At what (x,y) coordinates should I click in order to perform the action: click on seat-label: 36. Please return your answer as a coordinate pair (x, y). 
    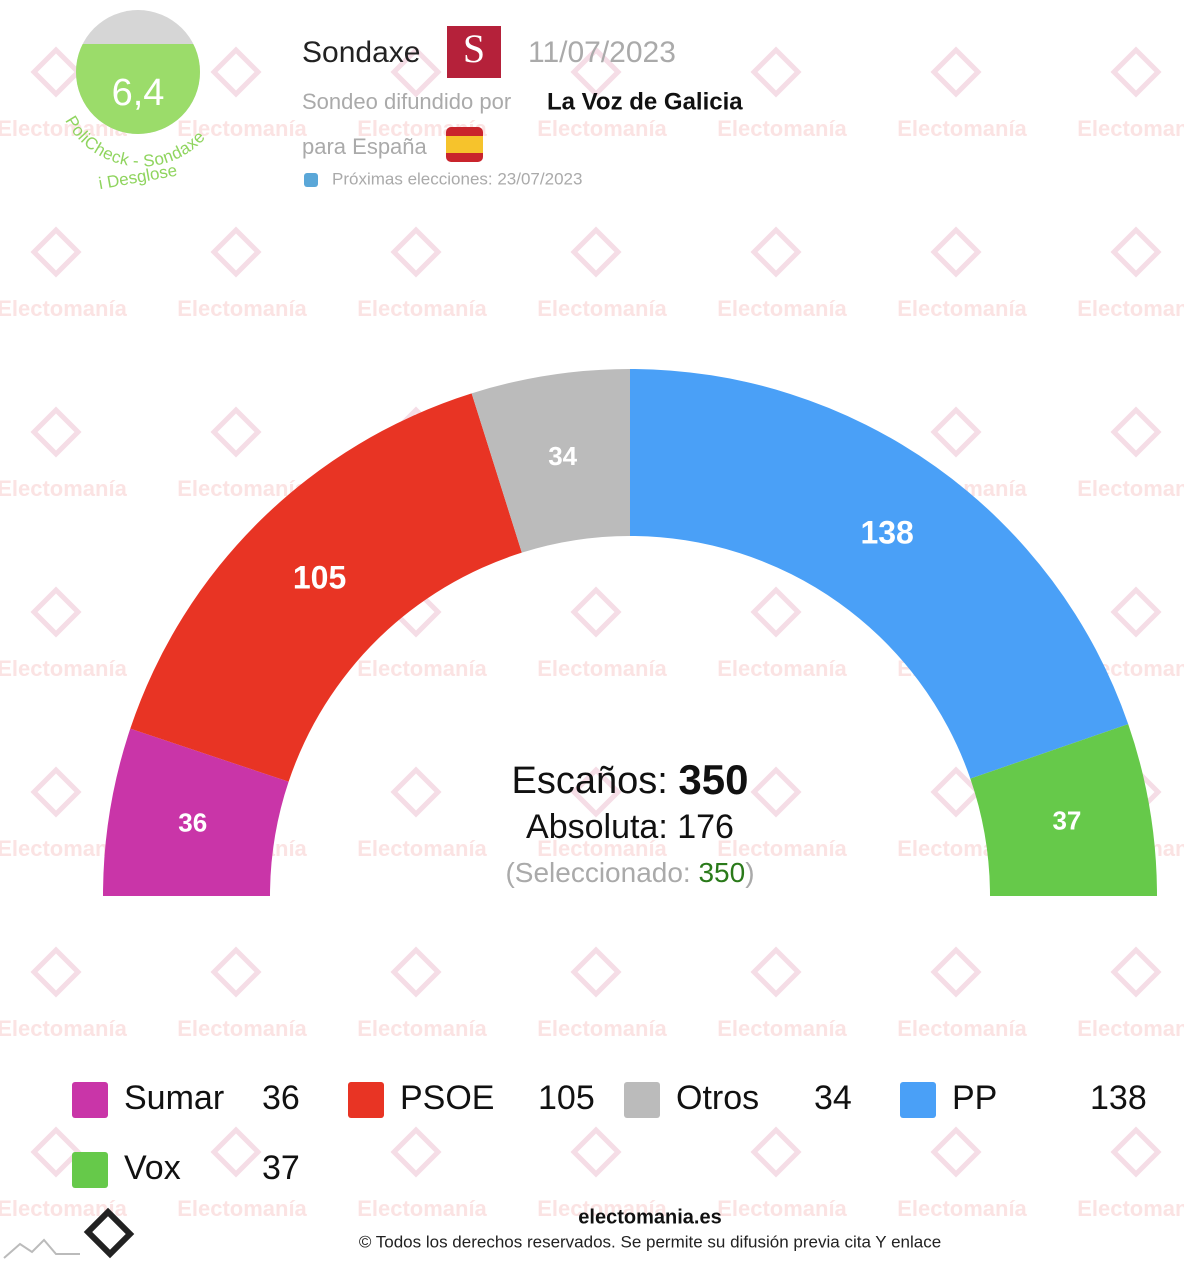
    Looking at the image, I should click on (192, 823).